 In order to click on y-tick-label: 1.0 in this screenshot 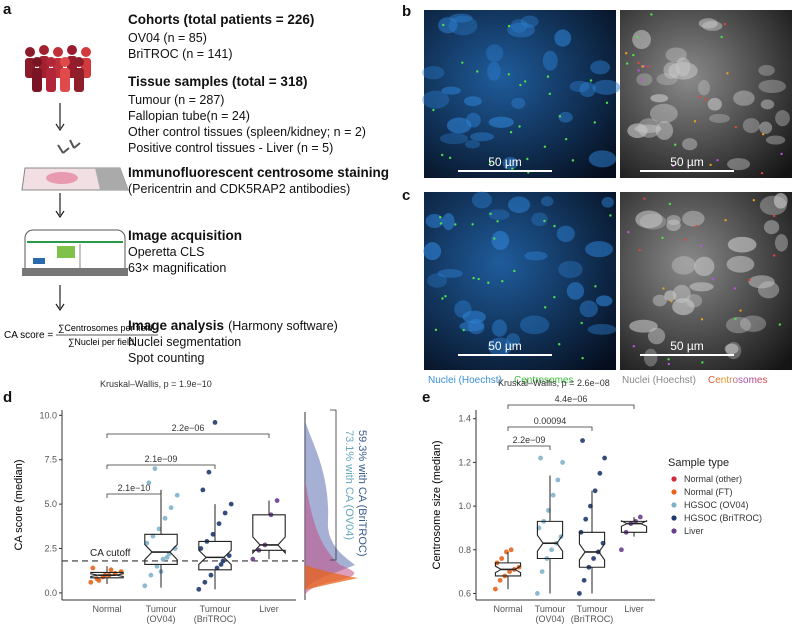, I will do `click(464, 506)`.